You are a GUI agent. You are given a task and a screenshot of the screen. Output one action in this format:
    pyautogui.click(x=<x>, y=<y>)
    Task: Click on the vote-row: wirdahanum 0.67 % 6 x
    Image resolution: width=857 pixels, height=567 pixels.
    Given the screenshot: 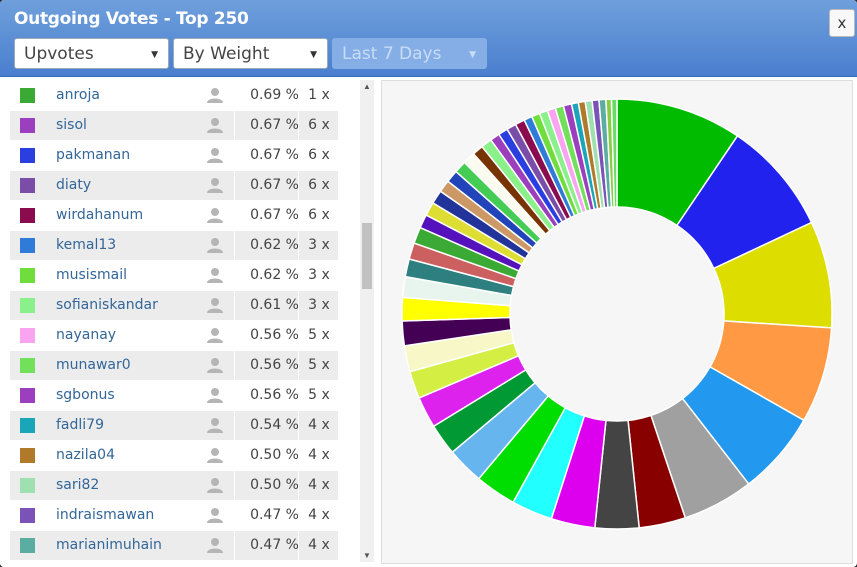 What is the action you would take?
    pyautogui.click(x=174, y=215)
    